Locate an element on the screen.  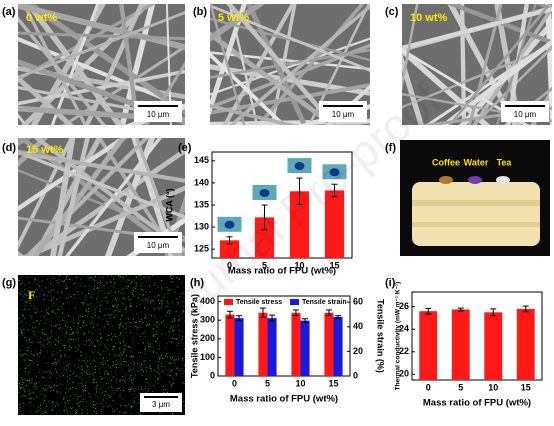
bar is located at coordinates (296, 344).